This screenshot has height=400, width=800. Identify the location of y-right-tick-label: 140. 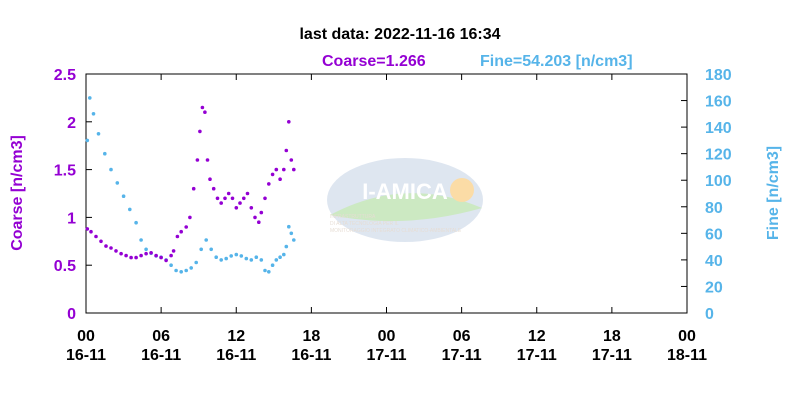
(718, 128).